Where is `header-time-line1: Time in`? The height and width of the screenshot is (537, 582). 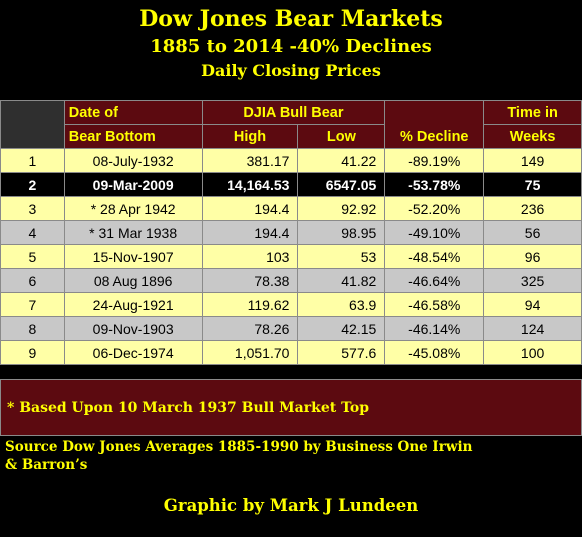 header-time-line1: Time in is located at coordinates (532, 112).